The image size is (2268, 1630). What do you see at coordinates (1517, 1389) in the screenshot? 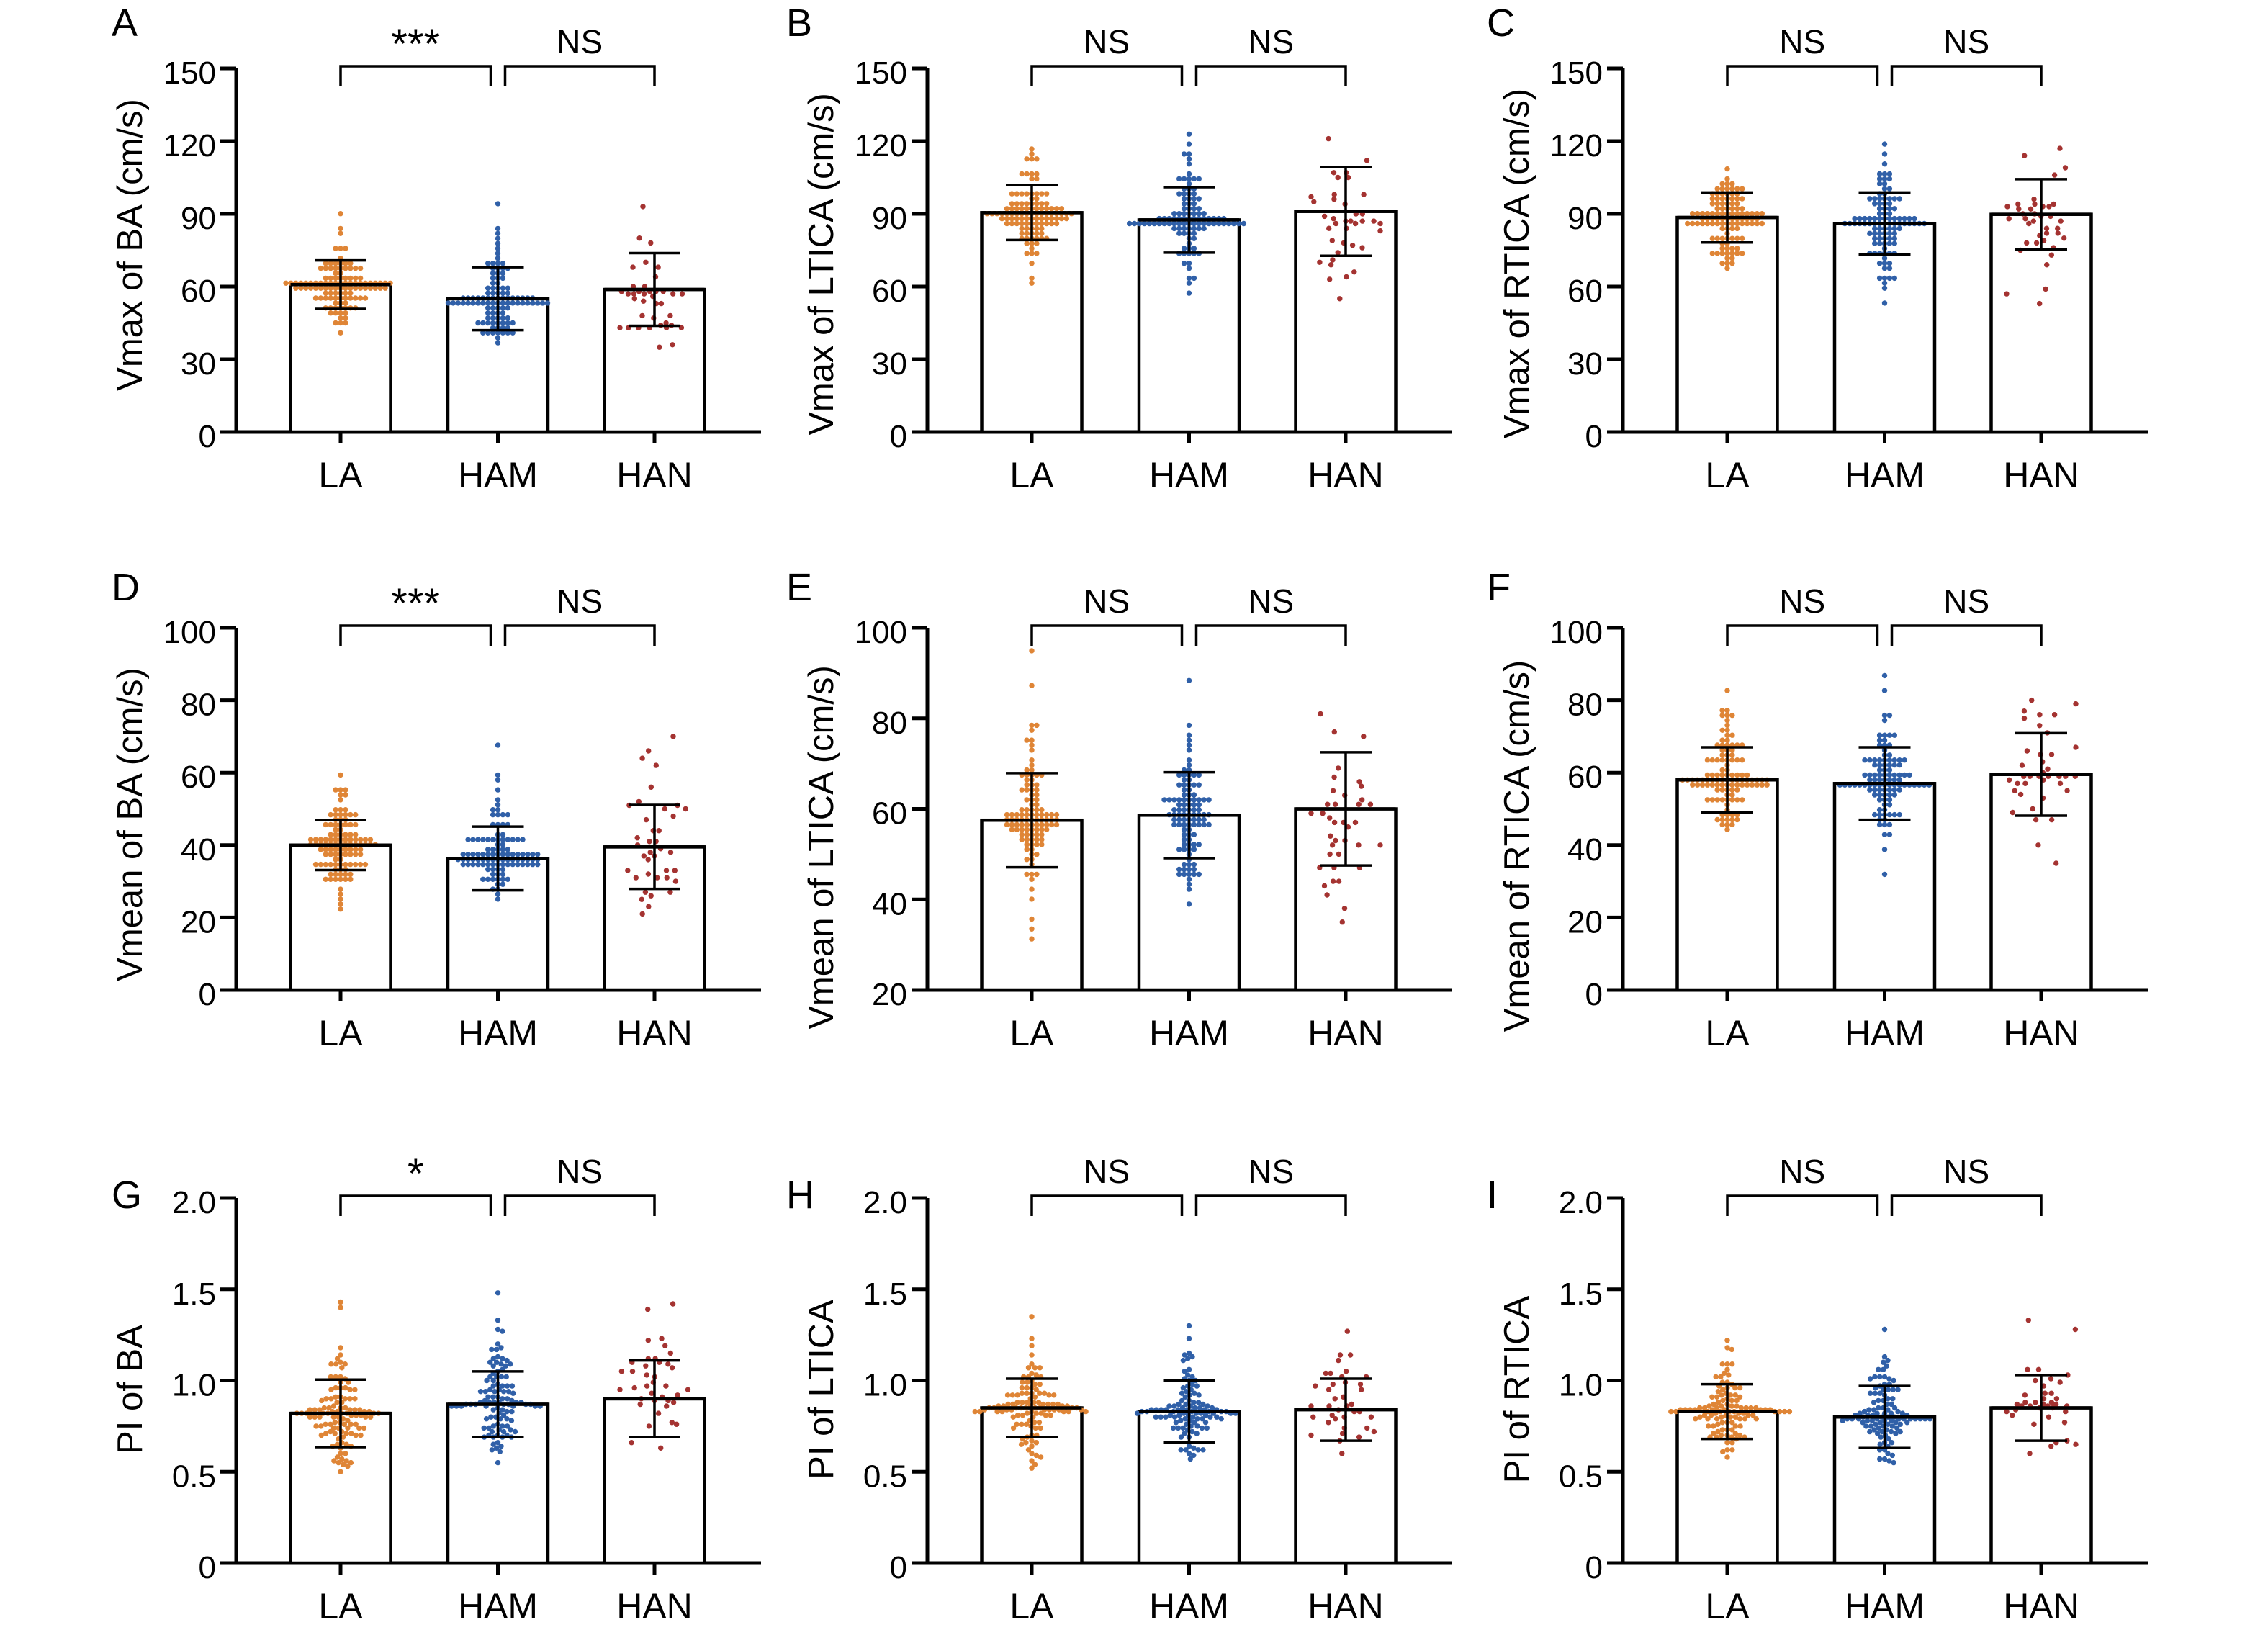
I see `svg-text: PI of RTICA` at bounding box center [1517, 1389].